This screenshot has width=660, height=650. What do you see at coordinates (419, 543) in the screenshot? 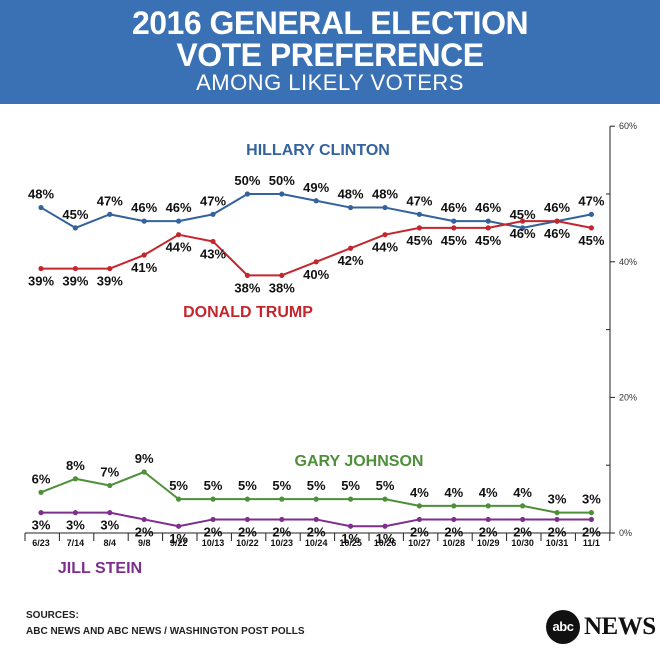
I see `x-tick-label: 10/27` at bounding box center [419, 543].